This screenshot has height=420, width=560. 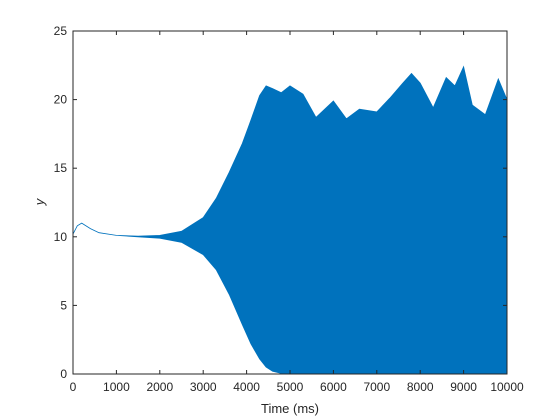 What do you see at coordinates (507, 387) in the screenshot?
I see `x-tick-label: 10000` at bounding box center [507, 387].